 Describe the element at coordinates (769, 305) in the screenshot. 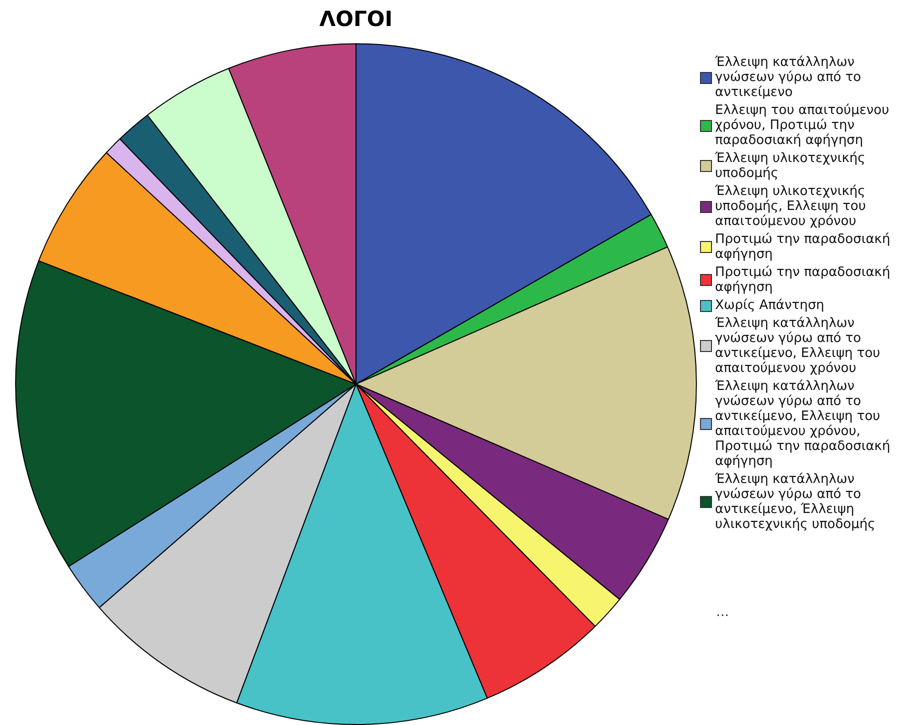

I see `legend-label: Χωρίς Απάντηση` at that location.